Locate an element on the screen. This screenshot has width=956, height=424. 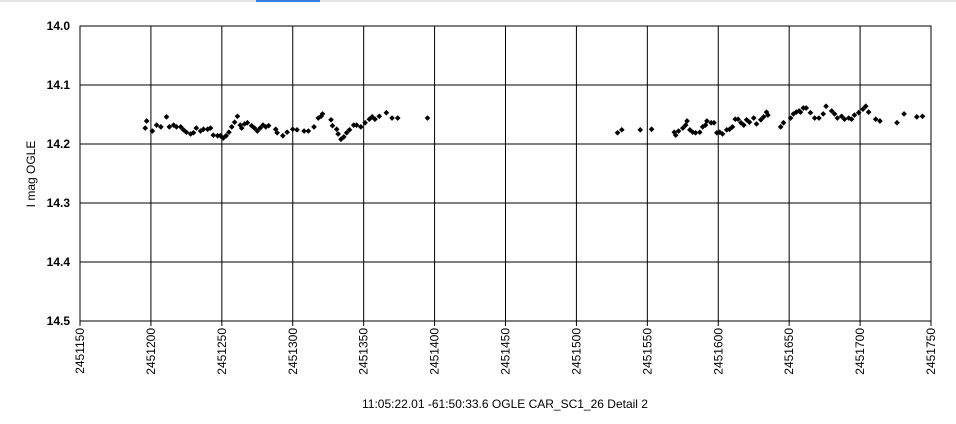
y-tick-label: 14.5 is located at coordinates (59, 321).